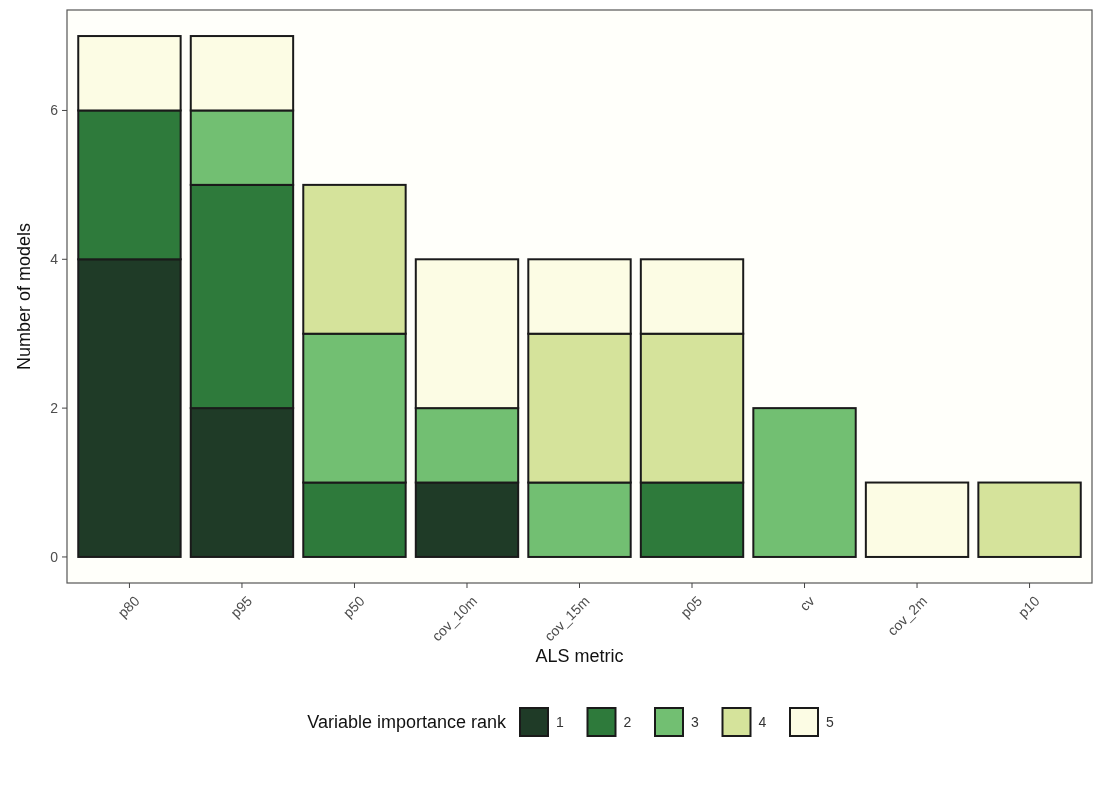 This screenshot has width=1096, height=786. I want to click on legend-label: 1, so click(560, 721).